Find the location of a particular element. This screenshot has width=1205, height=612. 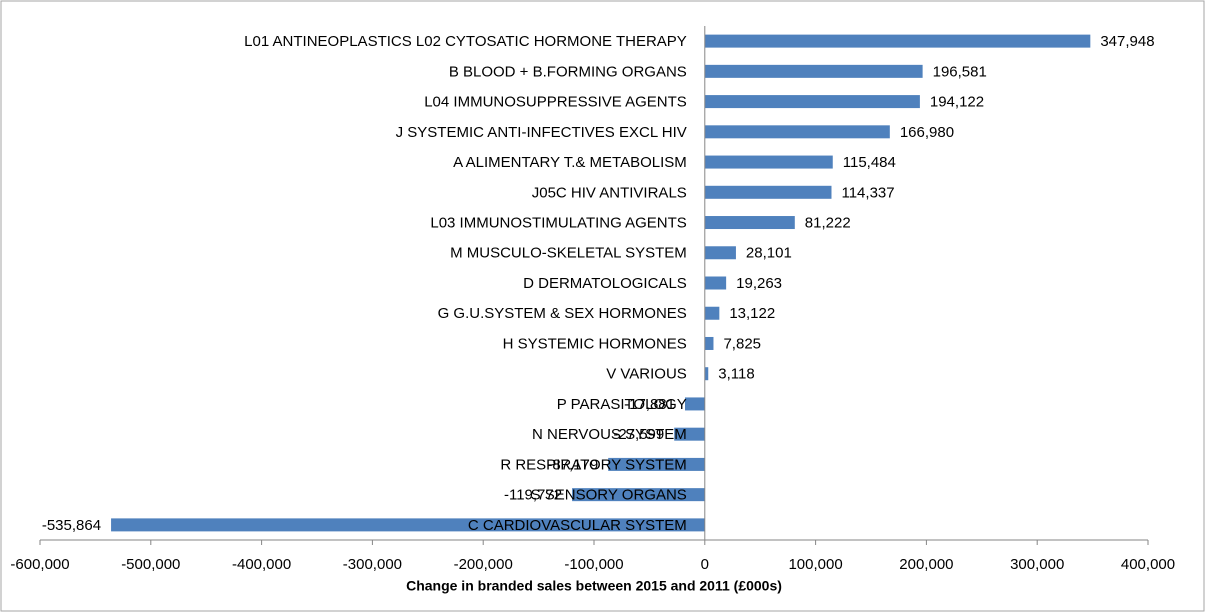

x-tick-label: 100,000 is located at coordinates (815, 564).